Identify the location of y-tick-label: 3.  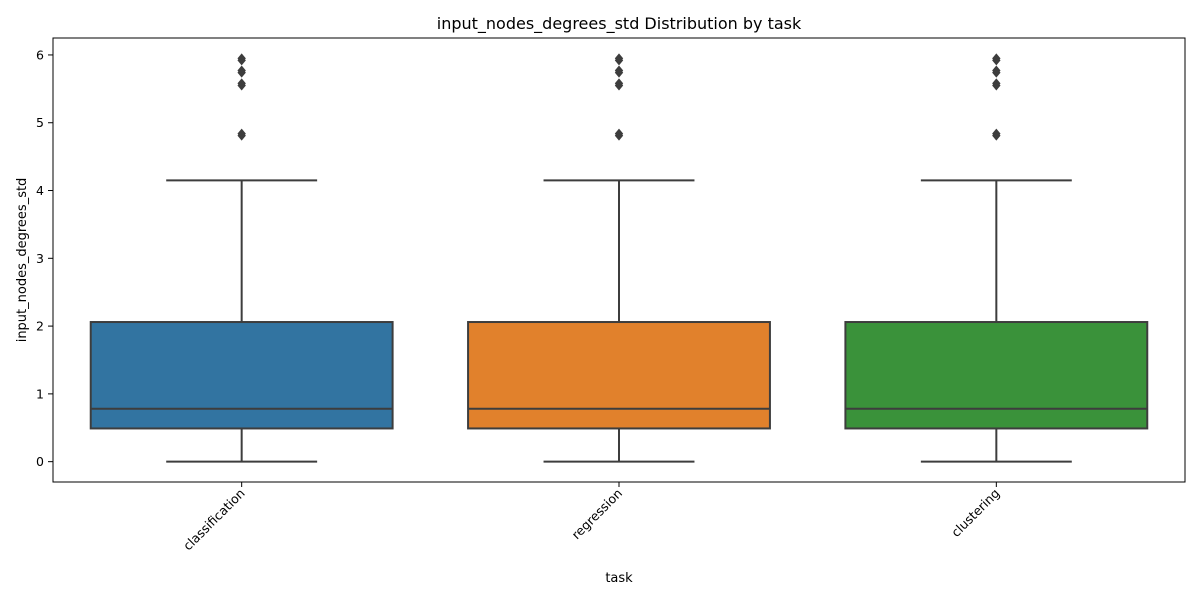
(40, 258).